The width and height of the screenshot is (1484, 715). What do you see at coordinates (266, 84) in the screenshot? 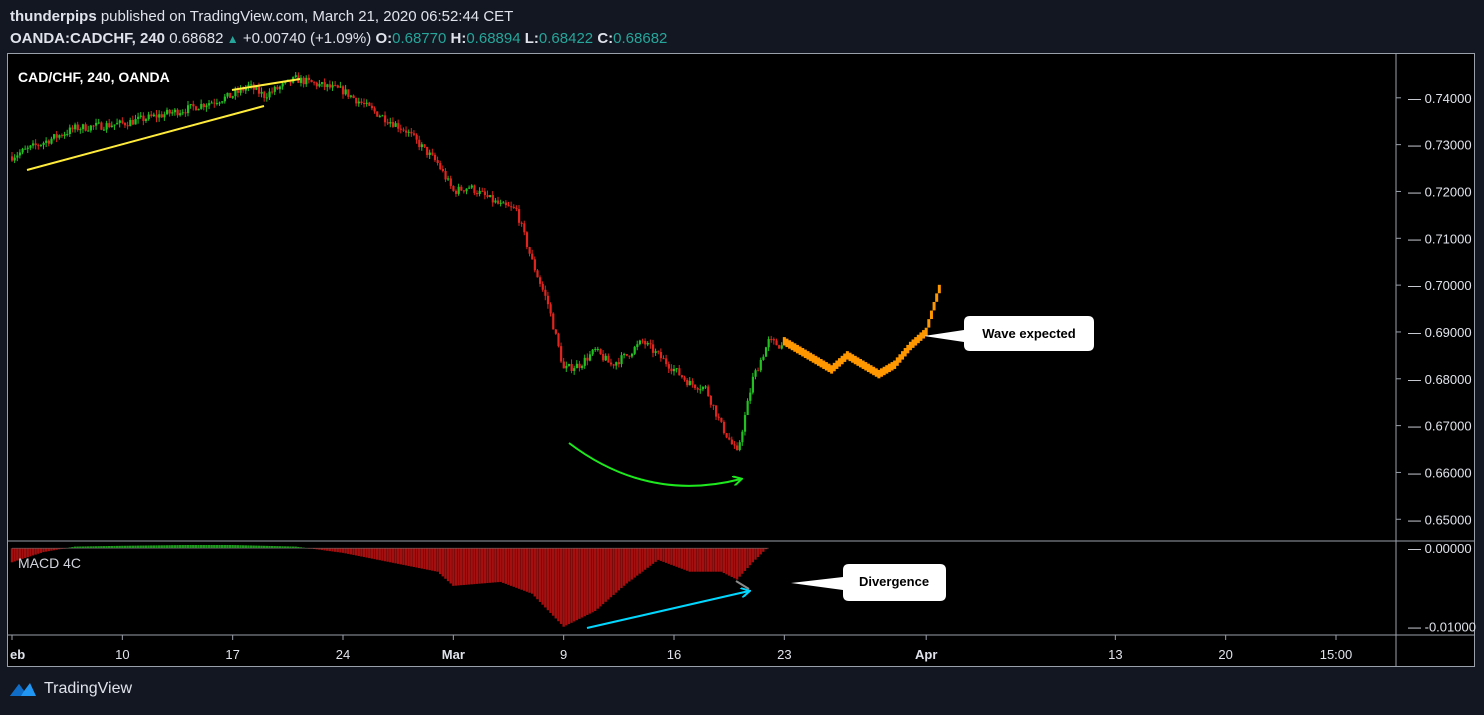
I see `trendline-upper` at bounding box center [266, 84].